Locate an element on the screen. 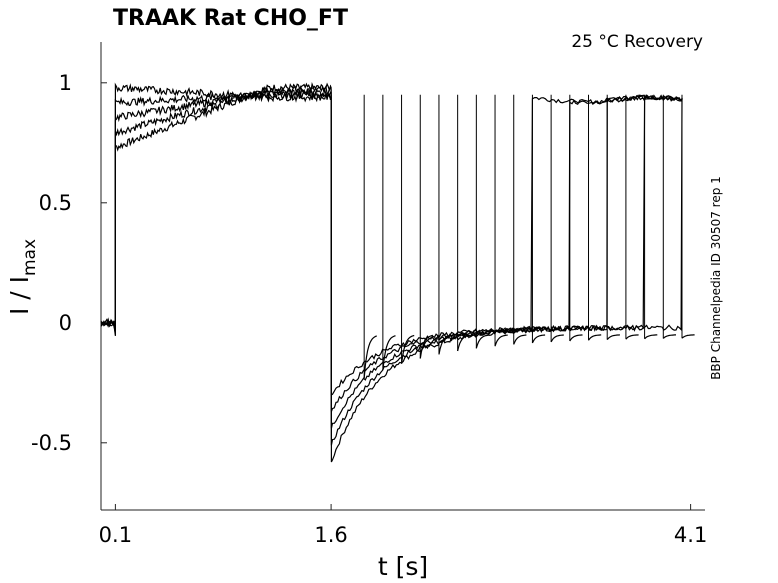 This screenshot has height=583, width=778. y-axis-label: I / Imax is located at coordinates (22, 277).